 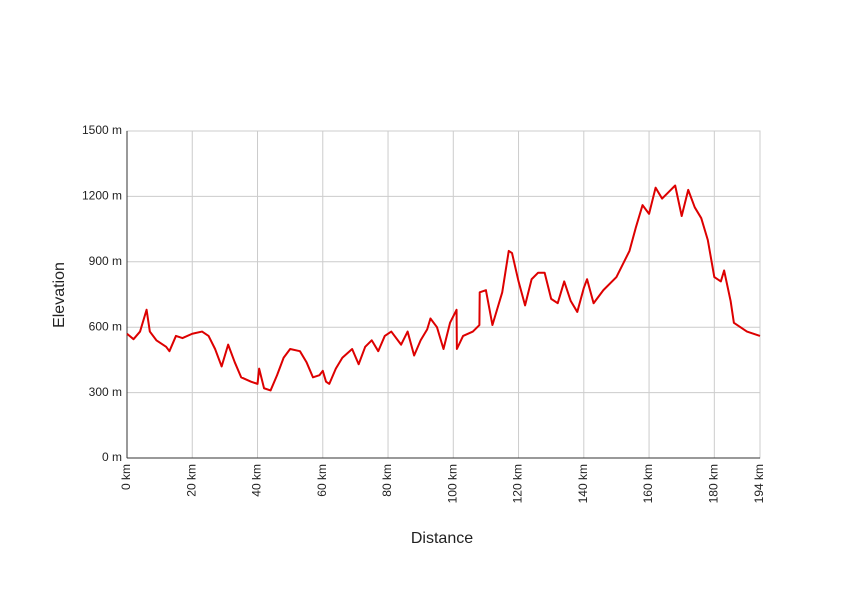 What do you see at coordinates (452, 483) in the screenshot?
I see `x-tick-label: 100 km` at bounding box center [452, 483].